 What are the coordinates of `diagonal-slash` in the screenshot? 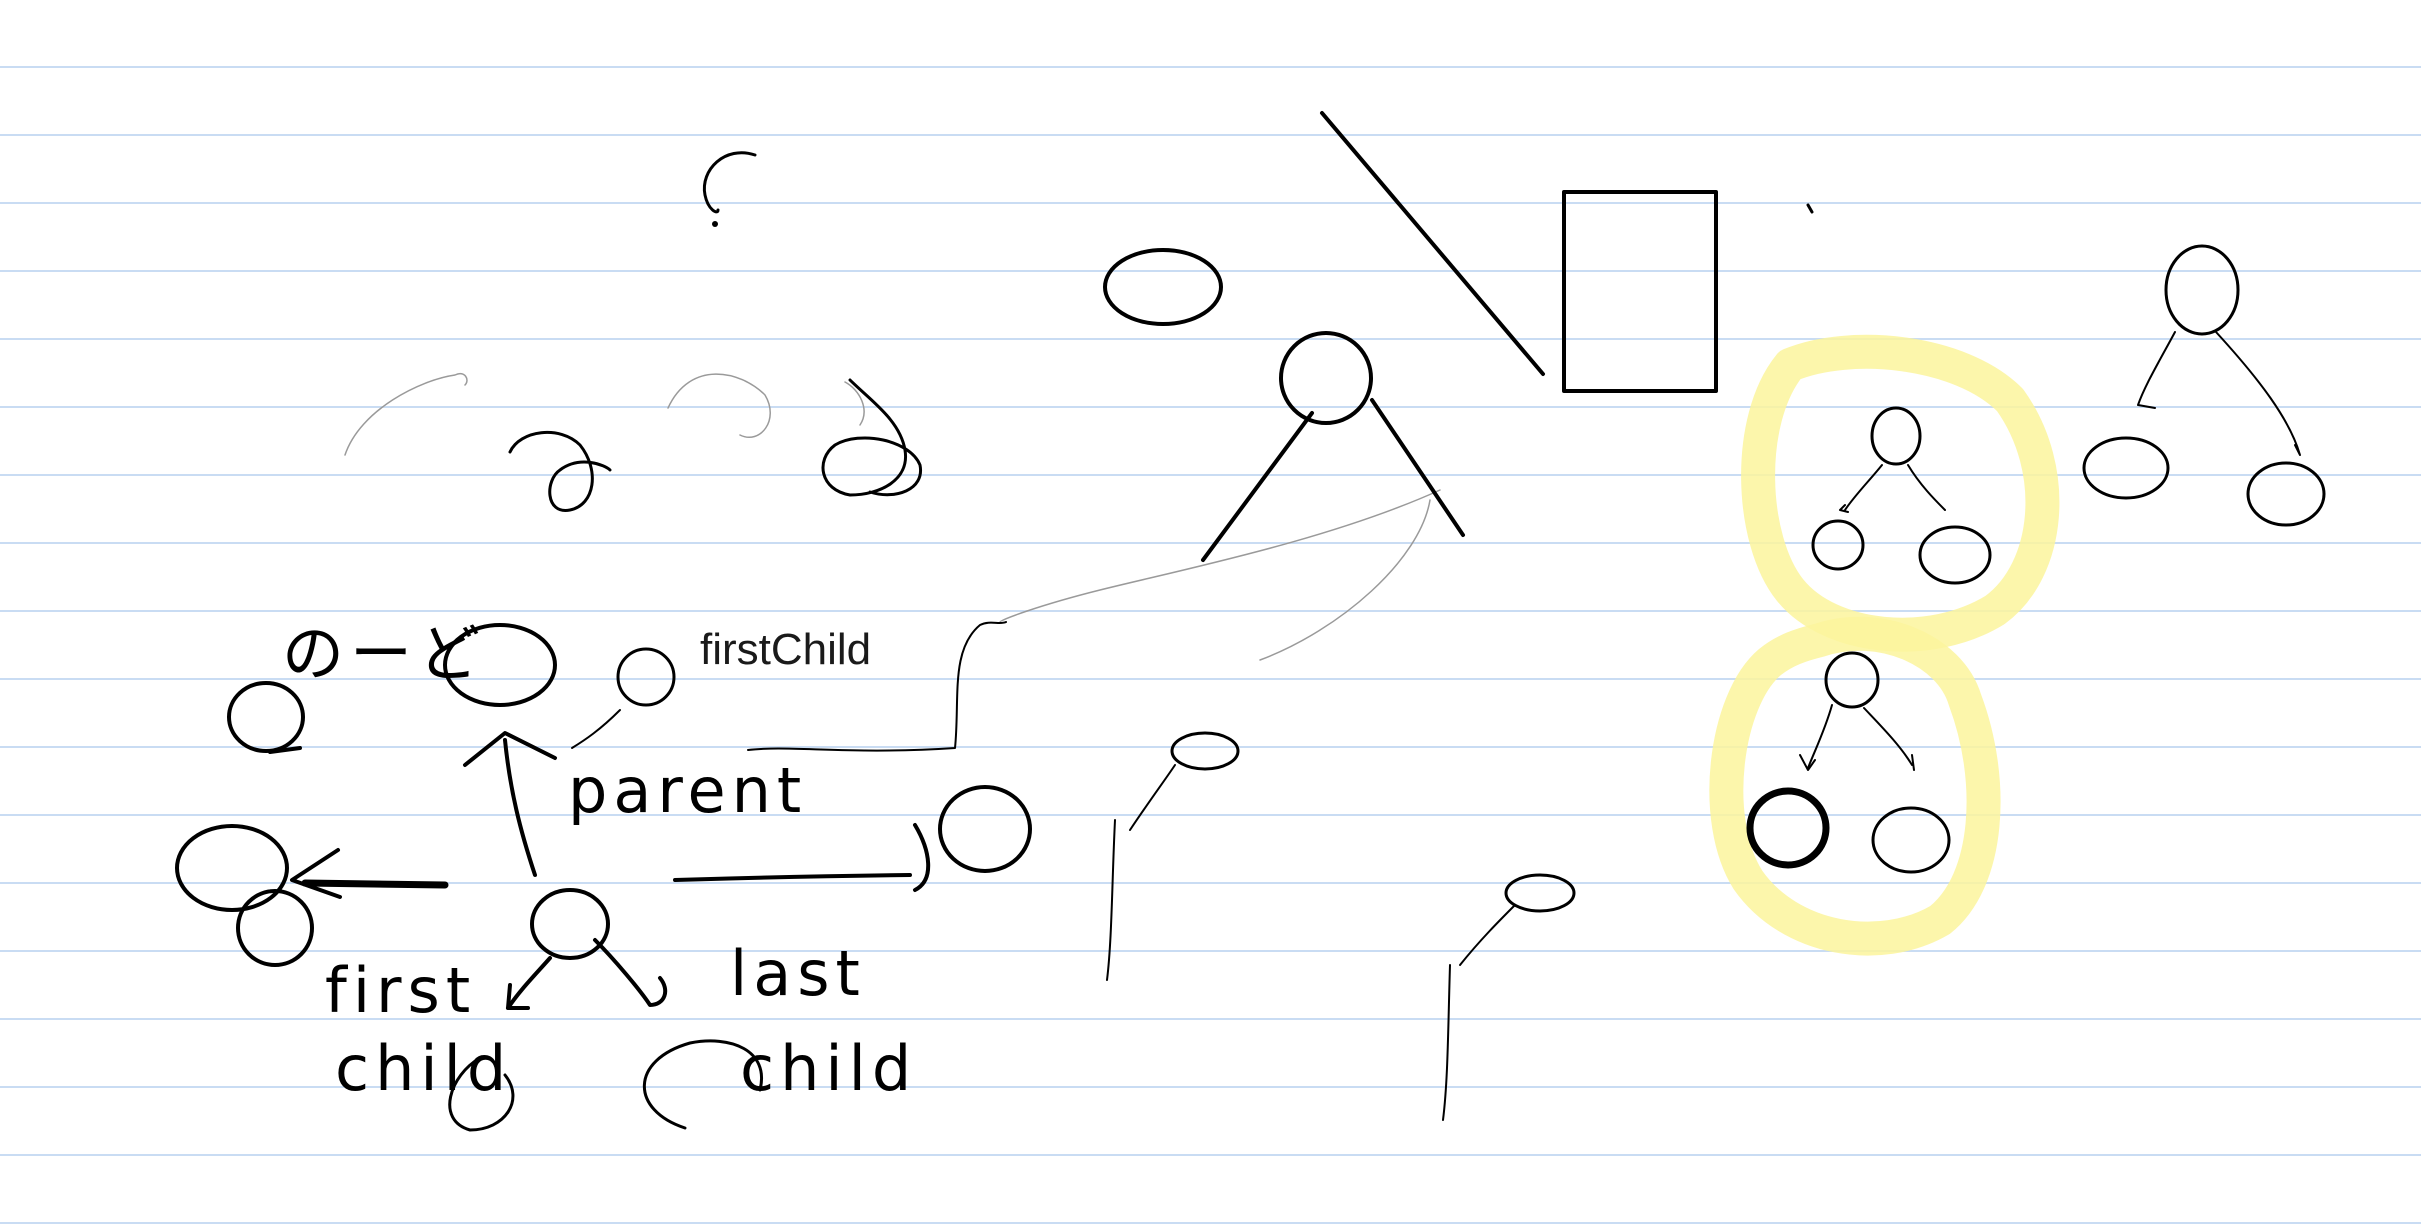 It's located at (1432, 243).